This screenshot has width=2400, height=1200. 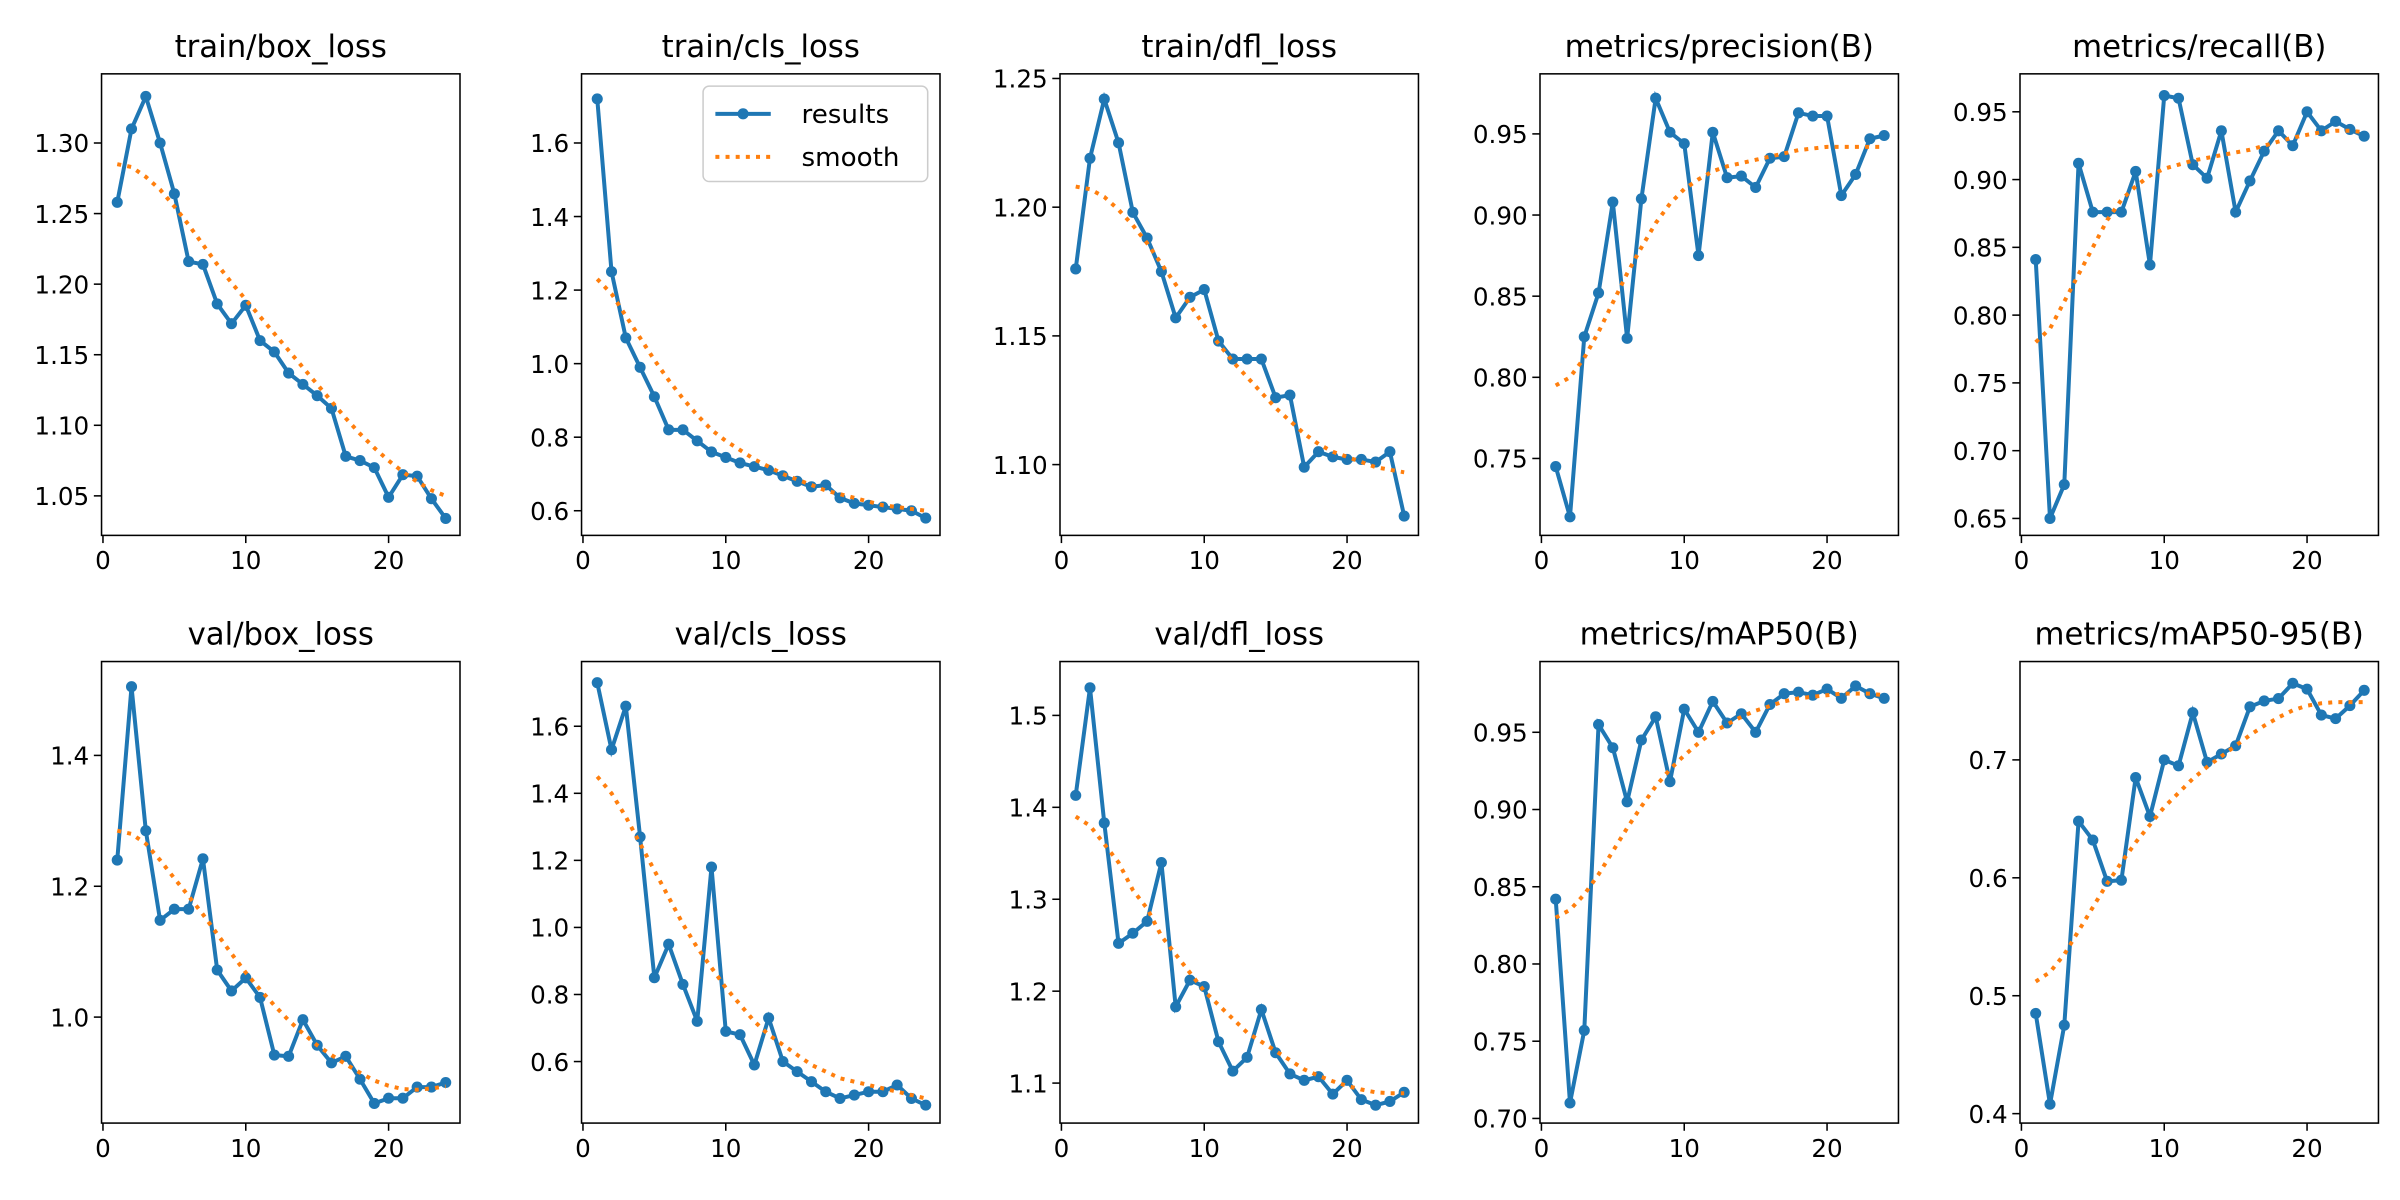 I want to click on results-line, so click(x=761, y=894).